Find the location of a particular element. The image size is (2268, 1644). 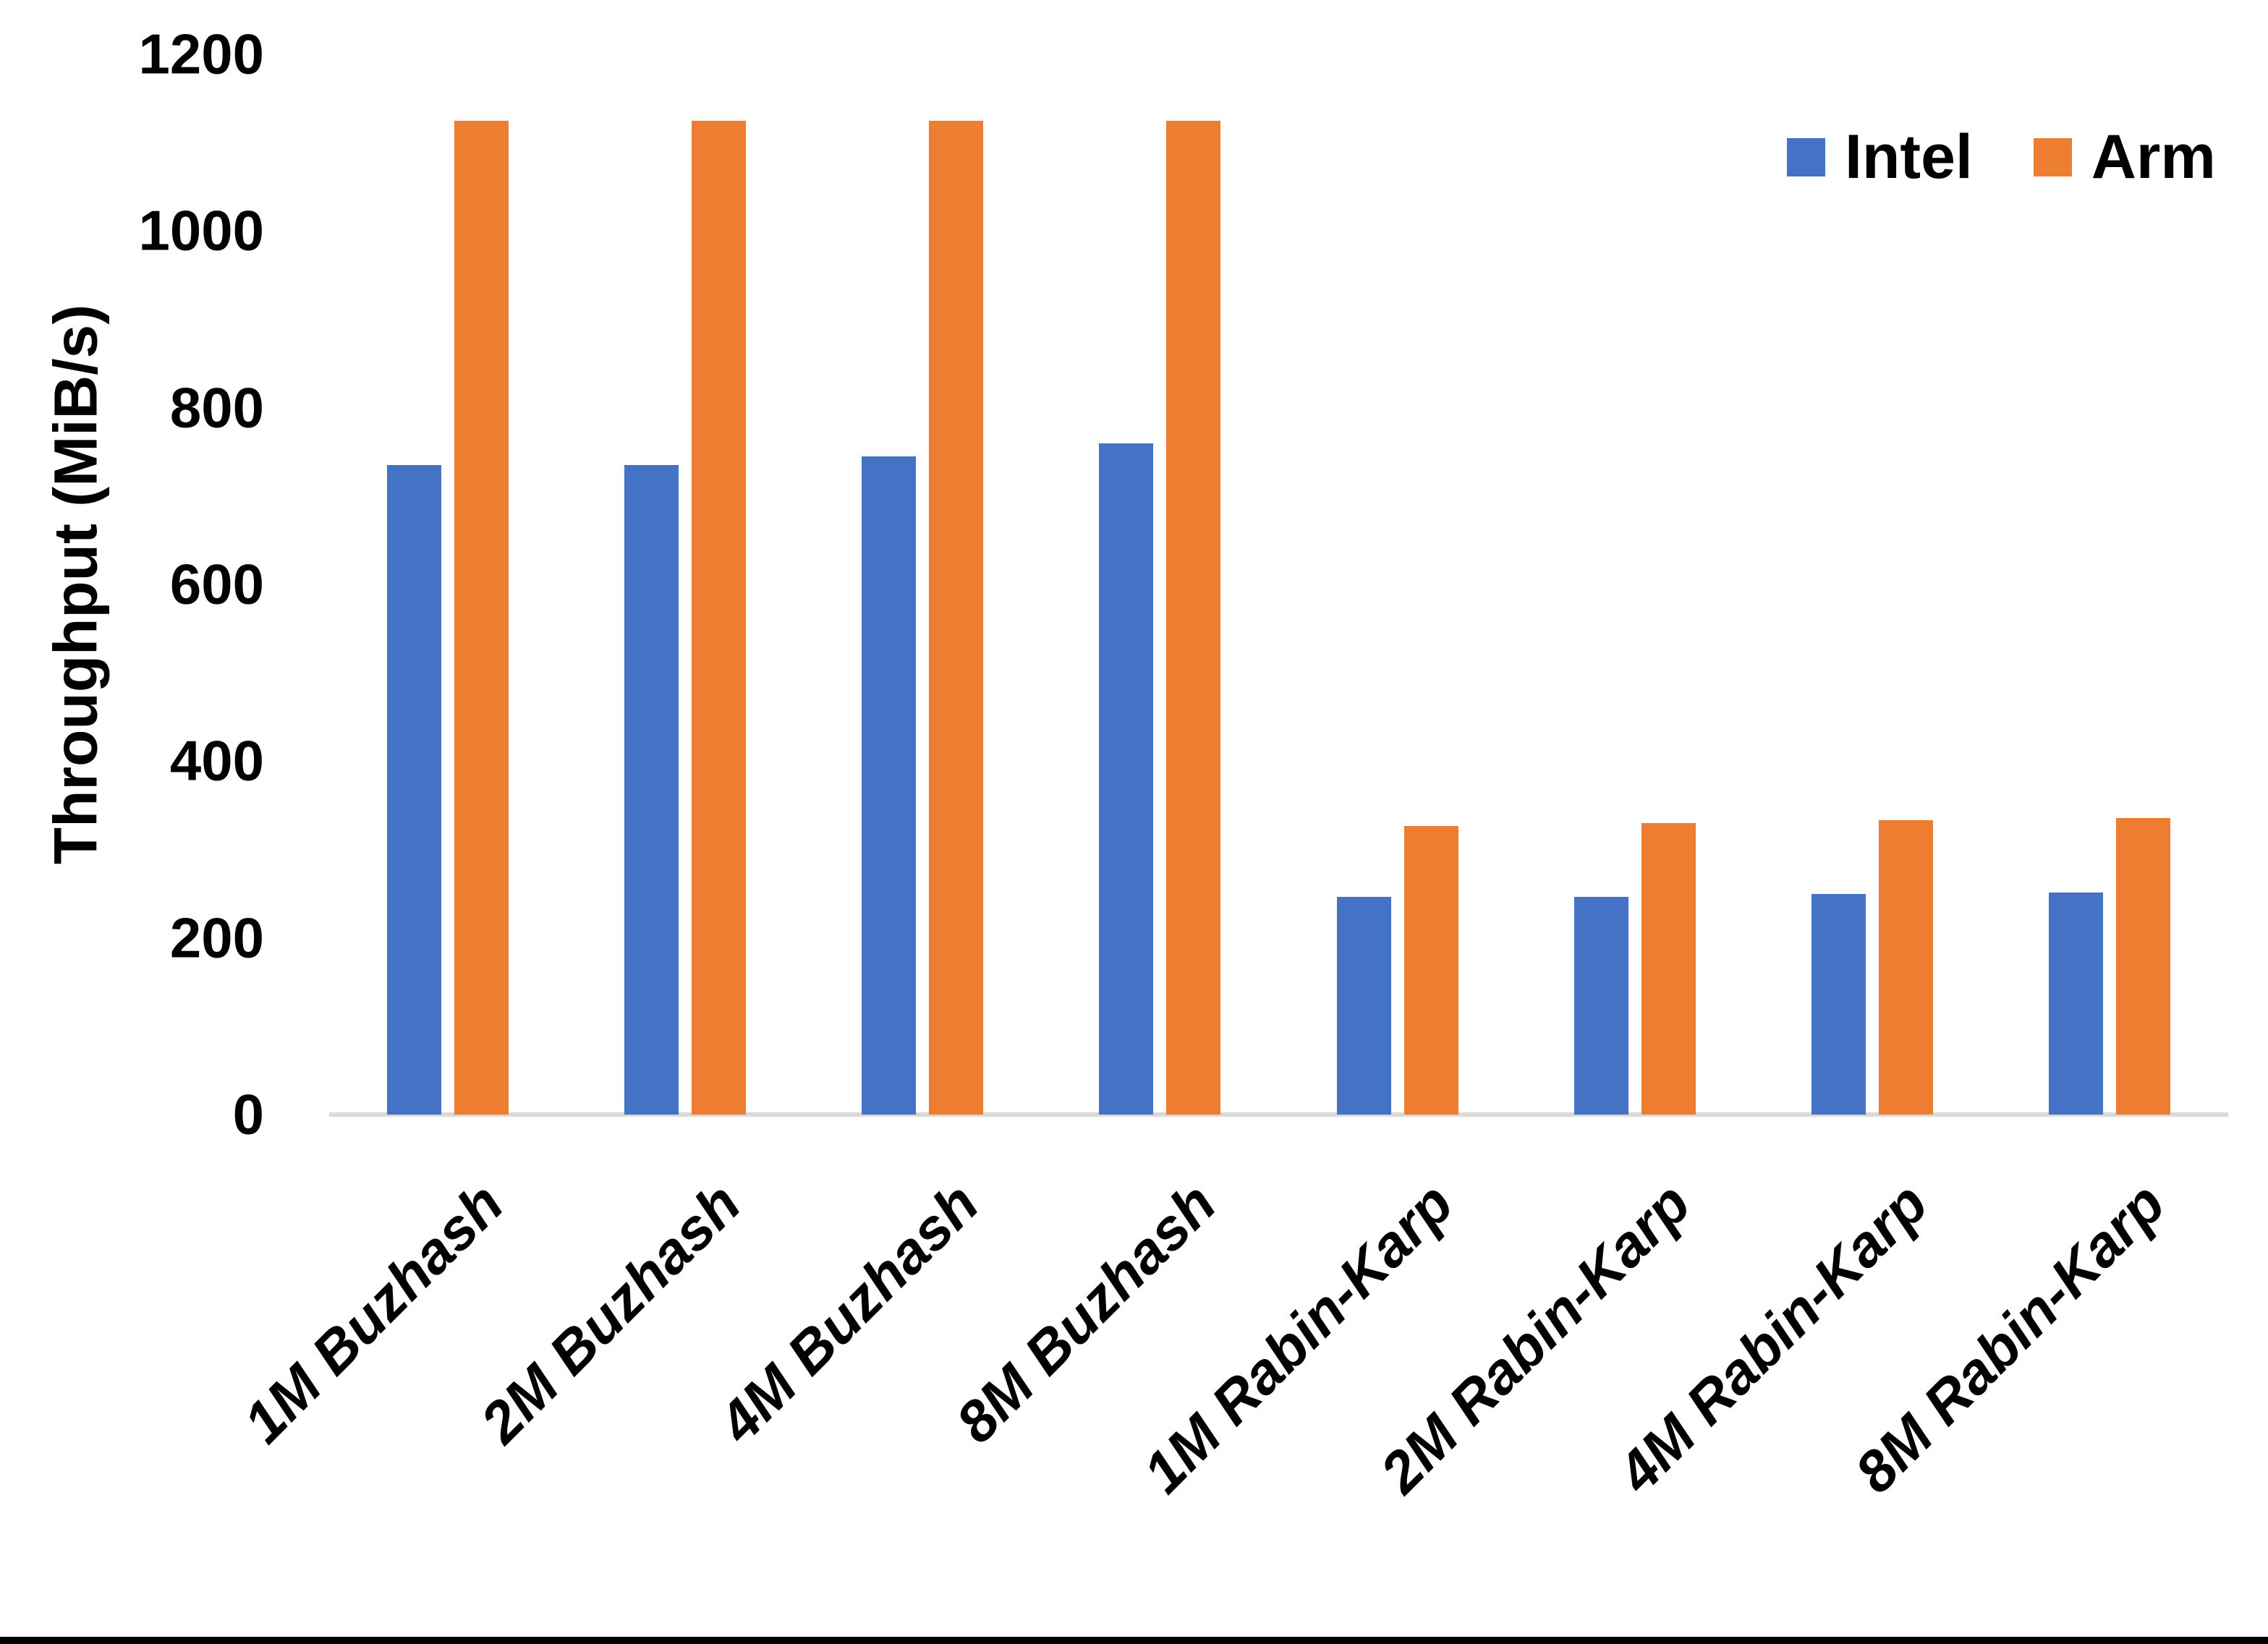

y-tick-label-0: 0 is located at coordinates (248, 1114).